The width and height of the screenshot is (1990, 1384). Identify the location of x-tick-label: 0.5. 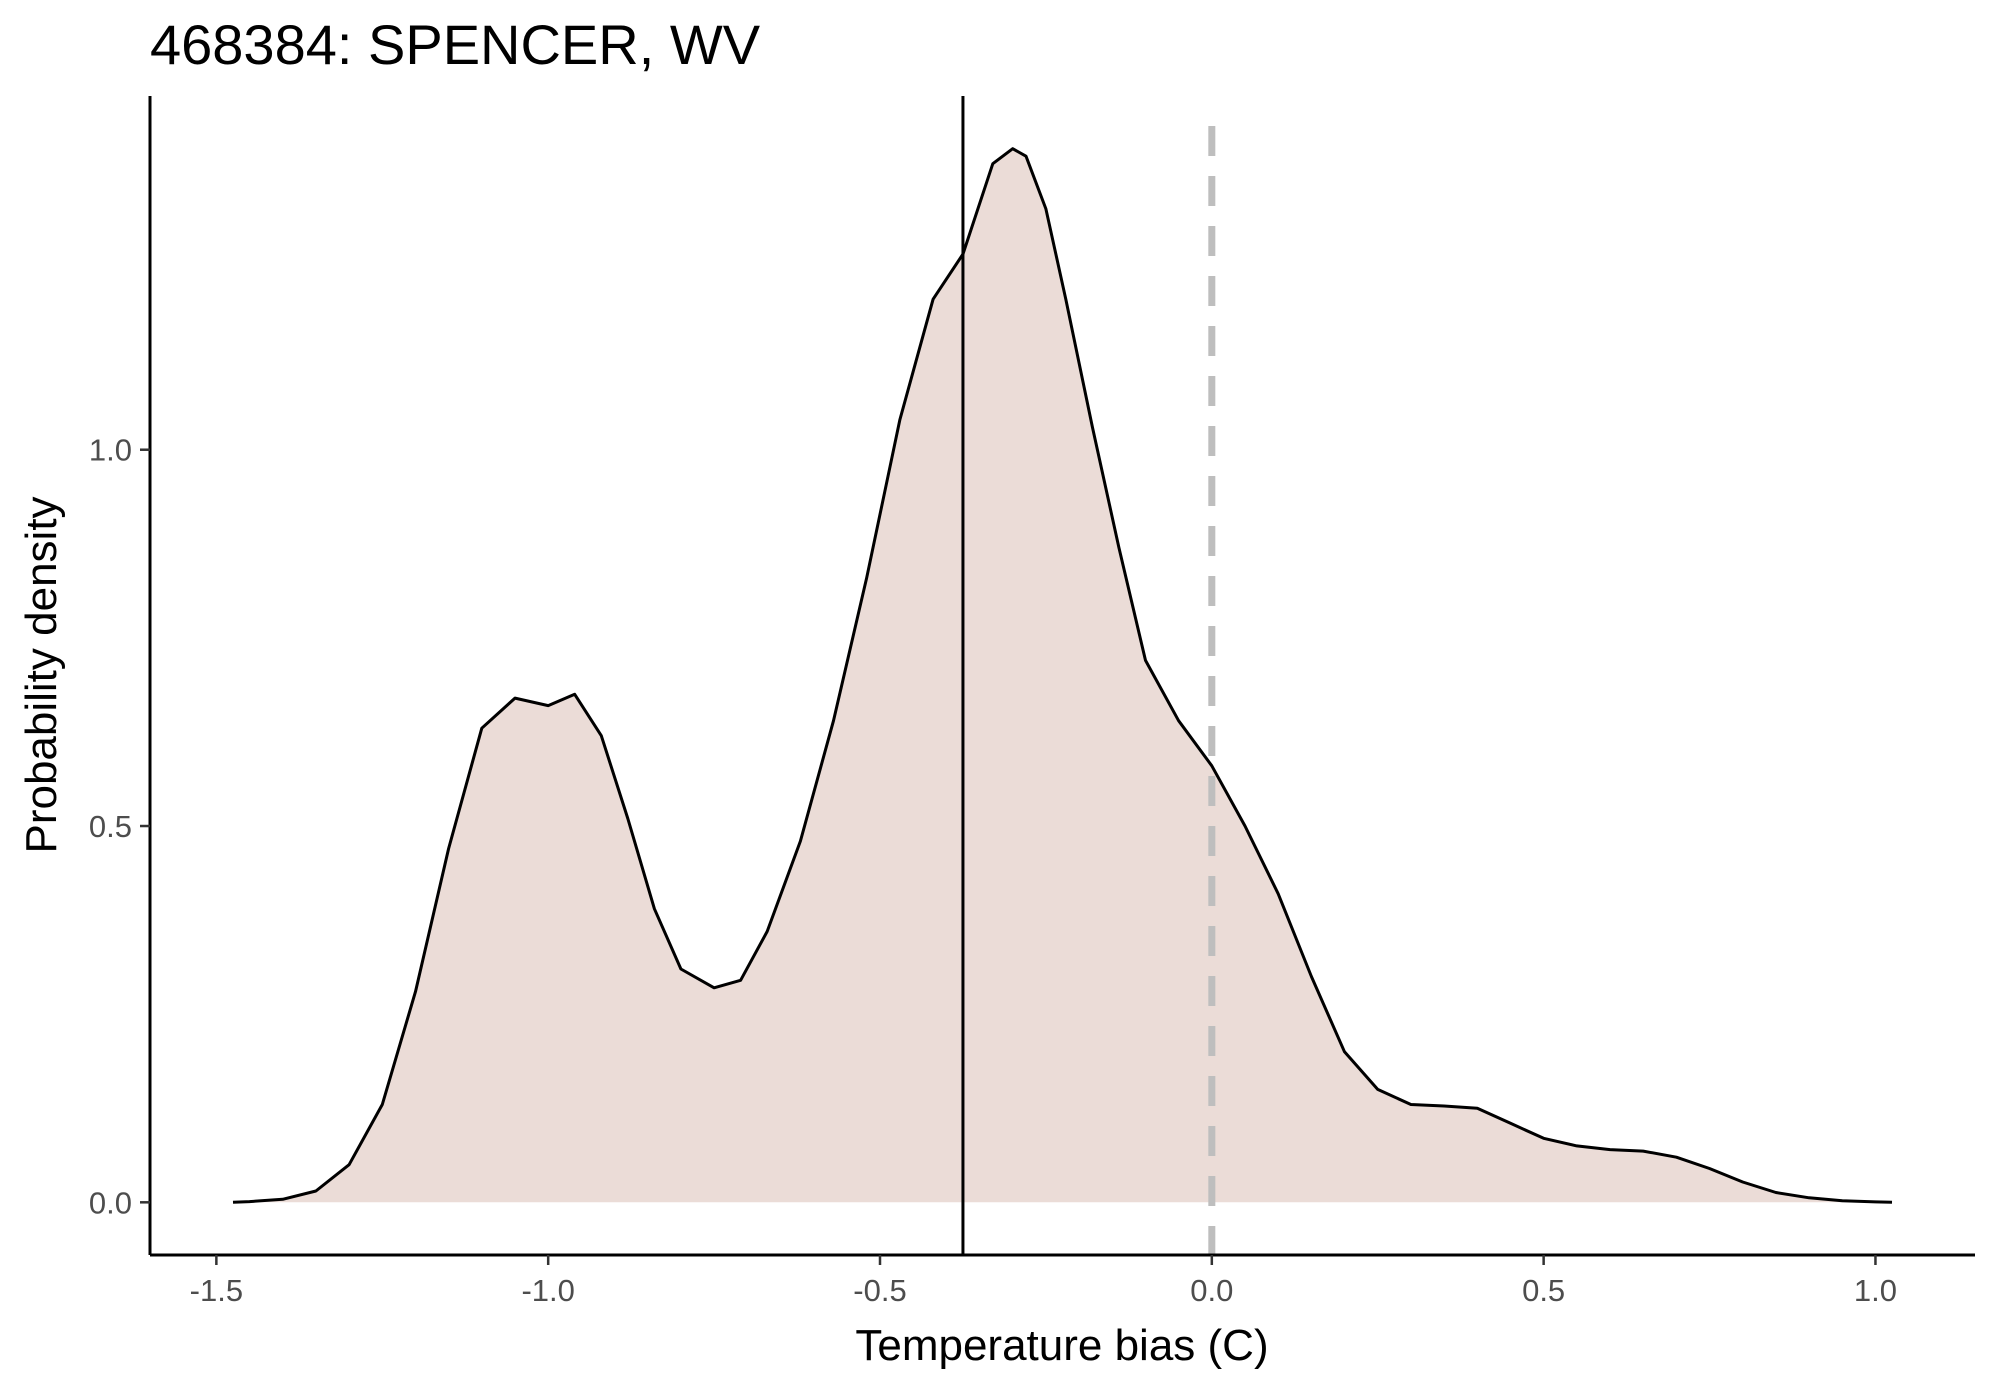
(1543, 1290).